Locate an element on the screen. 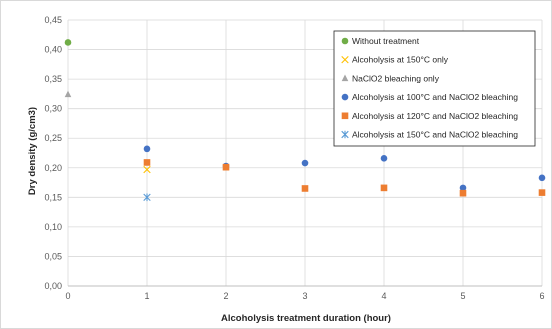 The image size is (552, 329). x-tick-label: 6 is located at coordinates (541, 296).